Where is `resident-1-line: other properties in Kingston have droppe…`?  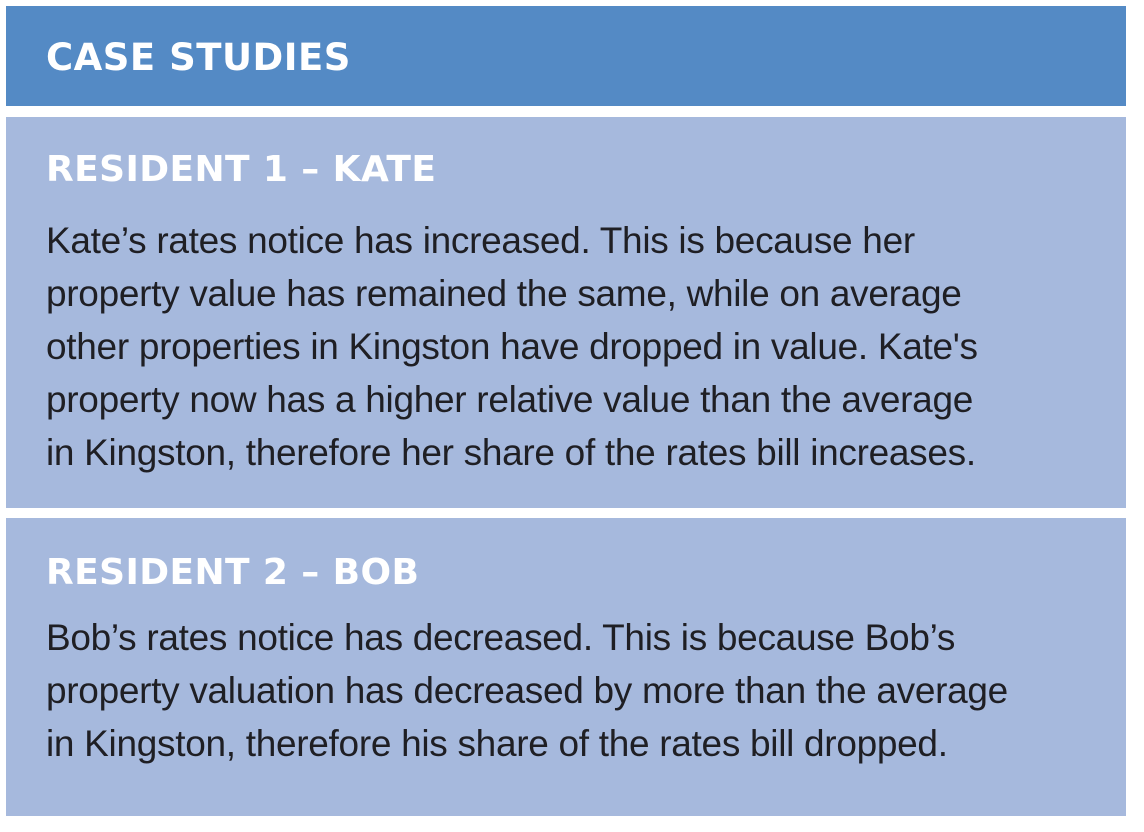 resident-1-line: other properties in Kingston have droppe… is located at coordinates (512, 346).